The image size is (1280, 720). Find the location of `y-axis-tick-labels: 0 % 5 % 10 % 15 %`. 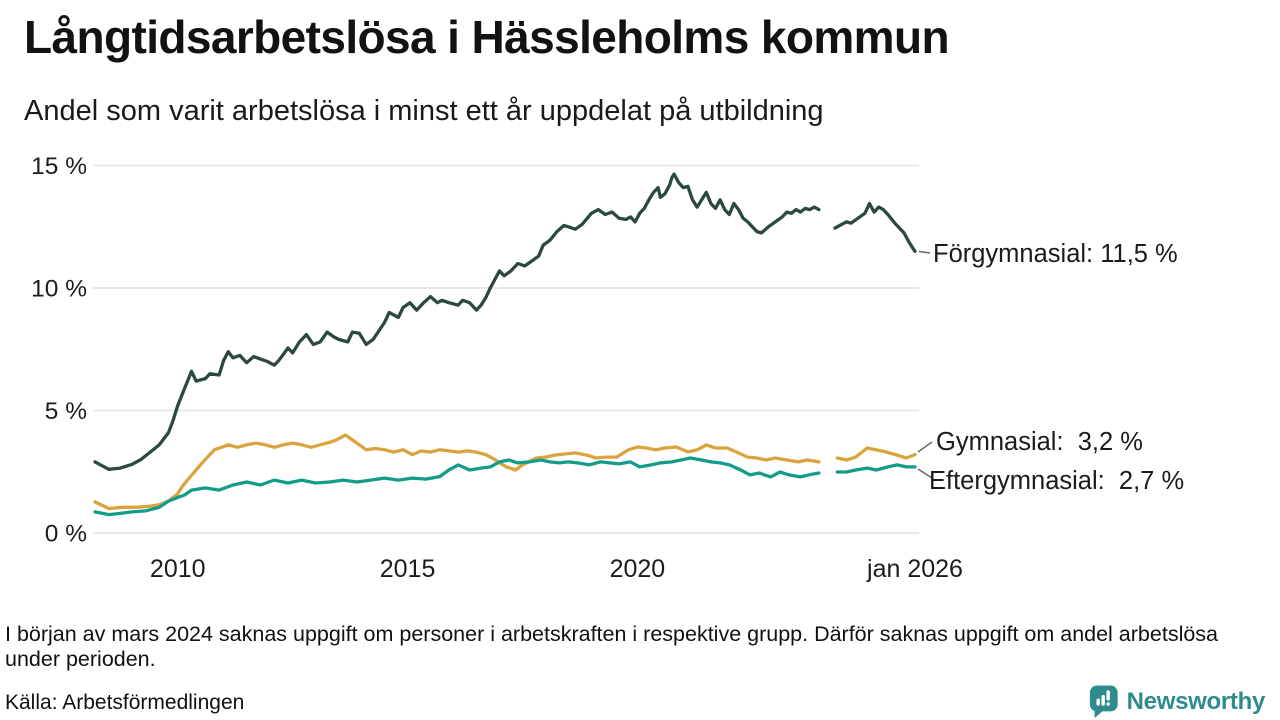

y-axis-tick-labels: 0 % 5 % 10 % 15 % is located at coordinates (59, 350).